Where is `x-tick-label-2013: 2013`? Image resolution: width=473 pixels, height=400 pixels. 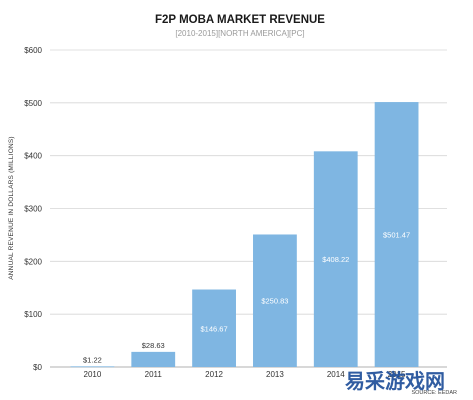 x-tick-label-2013: 2013 is located at coordinates (275, 374).